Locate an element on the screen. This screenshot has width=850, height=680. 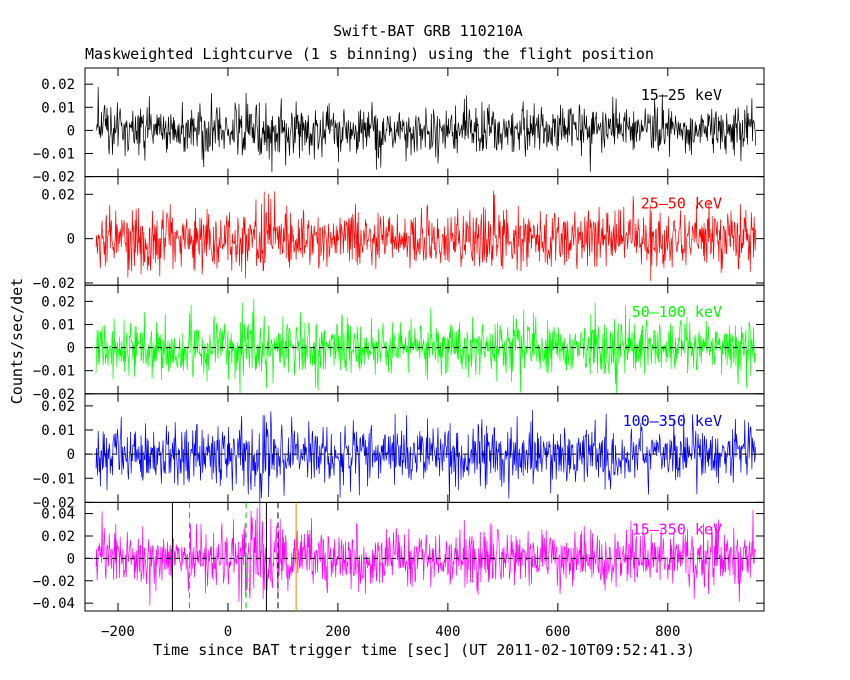
y-tick-label: 0.04 is located at coordinates (58, 515).